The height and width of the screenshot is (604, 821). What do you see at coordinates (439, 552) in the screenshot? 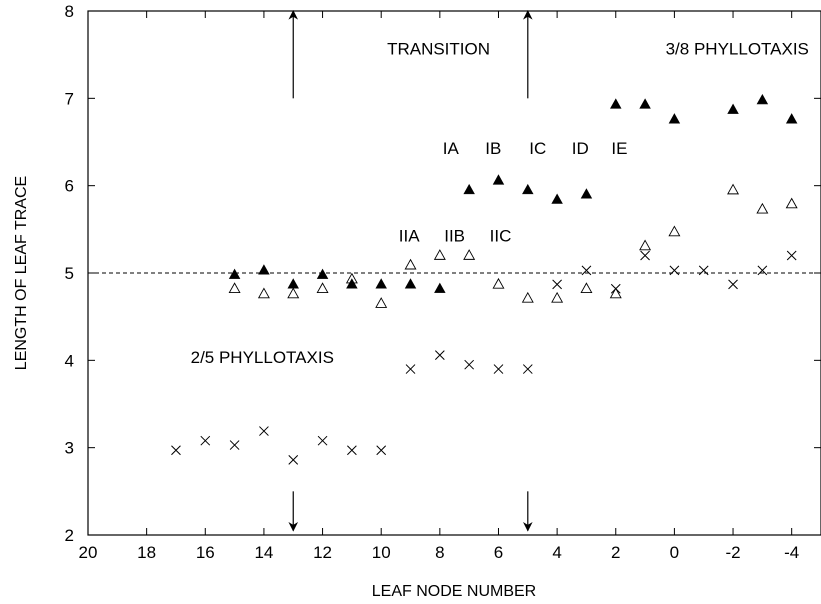
I see `x-tick-label: 8` at bounding box center [439, 552].